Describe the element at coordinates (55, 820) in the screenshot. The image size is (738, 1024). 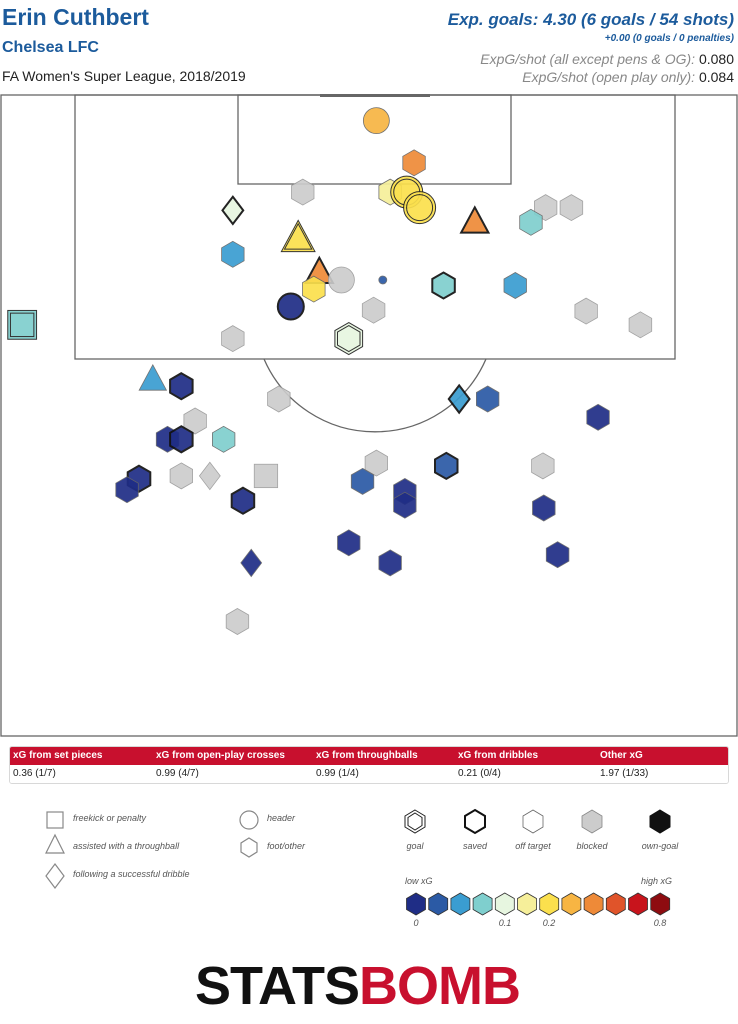
I see `legend-square-icon` at that location.